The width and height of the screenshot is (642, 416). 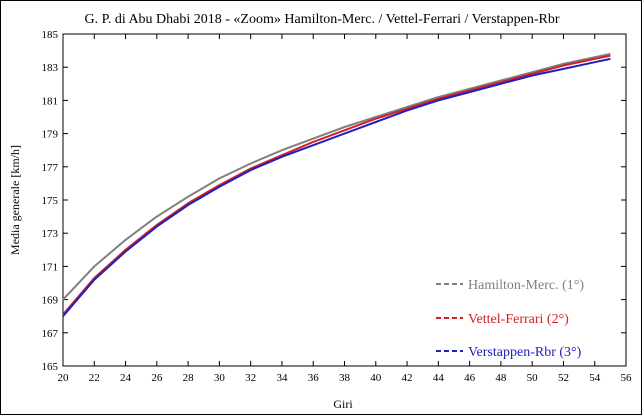 I want to click on legend-label-3: Verstappen-Rbr (3°), so click(x=525, y=352).